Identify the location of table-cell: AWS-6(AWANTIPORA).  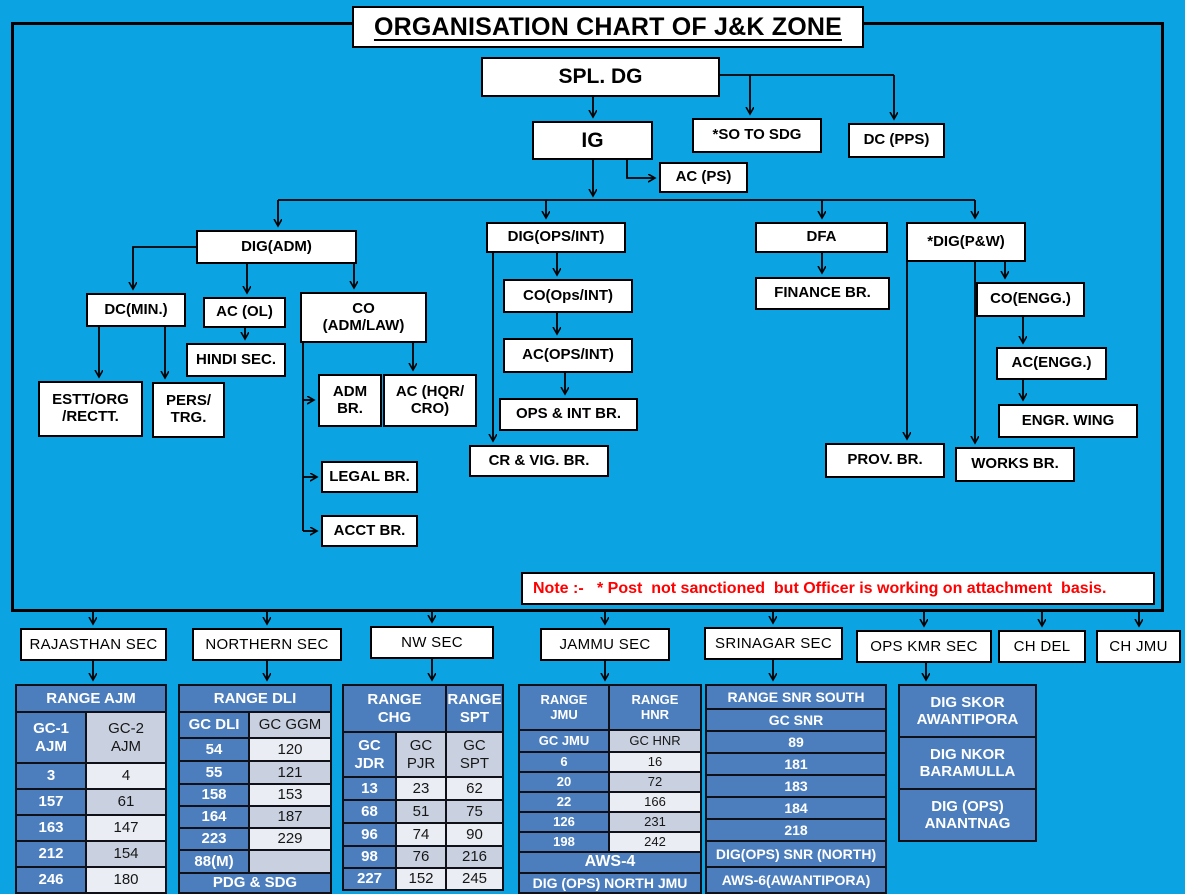
(796, 880).